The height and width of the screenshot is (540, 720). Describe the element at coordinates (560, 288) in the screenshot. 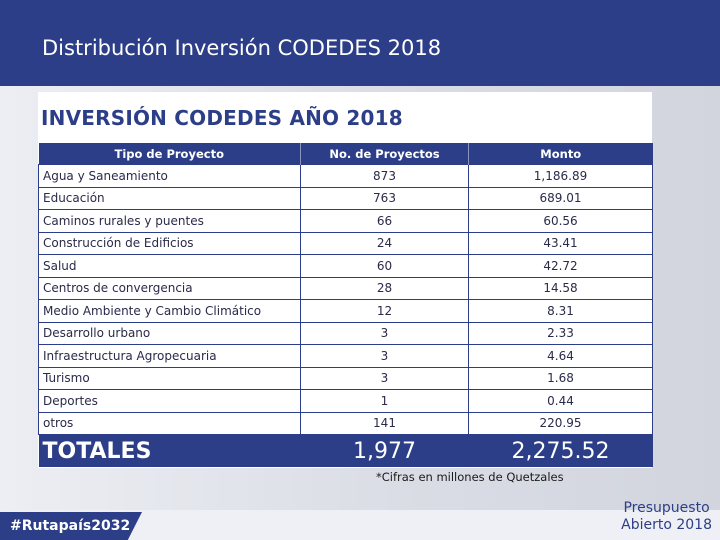

I see `row-monto: 14.58` at that location.